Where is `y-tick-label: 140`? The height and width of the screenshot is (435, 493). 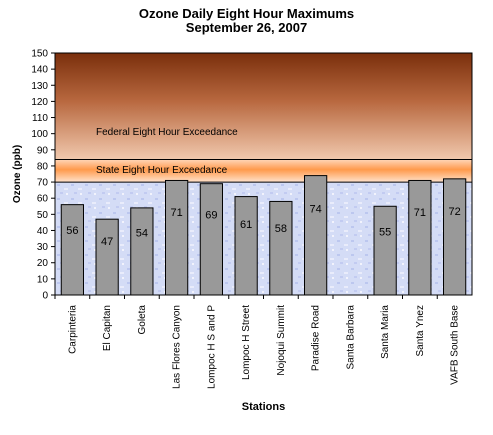
y-tick-label: 140 is located at coordinates (39, 70).